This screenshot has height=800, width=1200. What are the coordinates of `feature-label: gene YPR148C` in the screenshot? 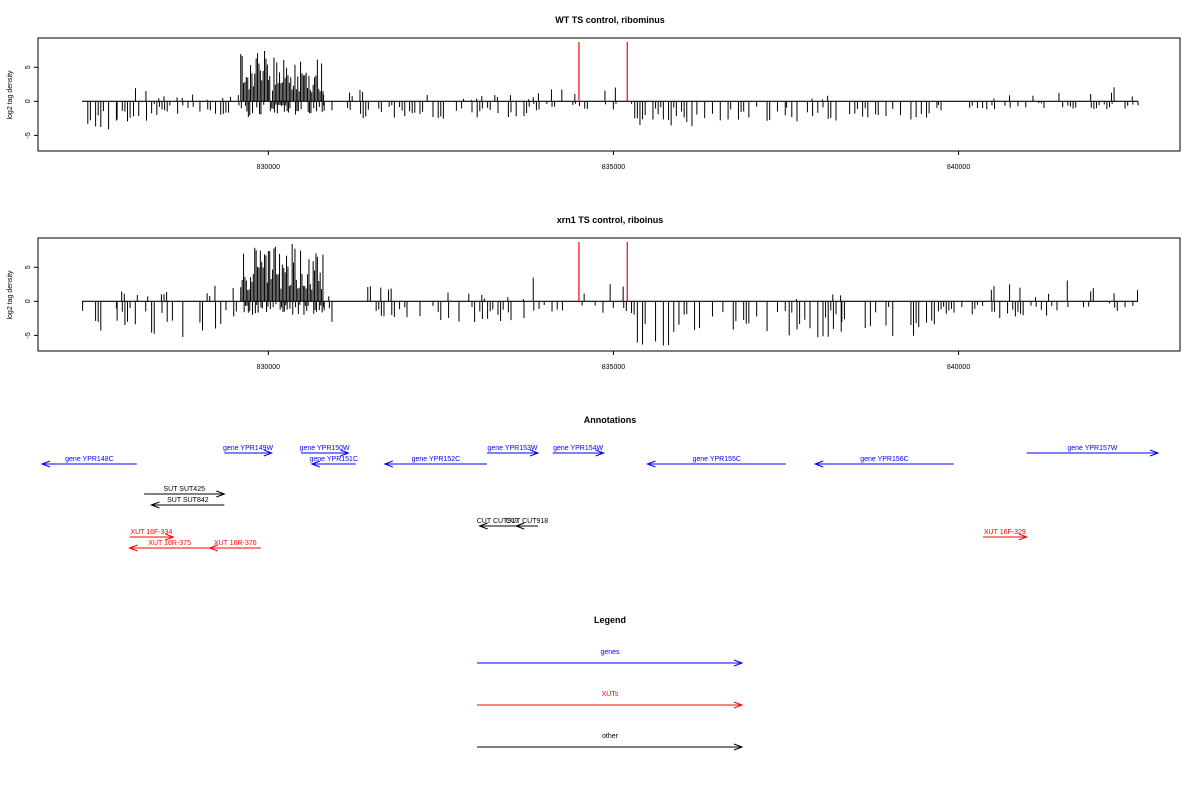 It's located at (89, 459).